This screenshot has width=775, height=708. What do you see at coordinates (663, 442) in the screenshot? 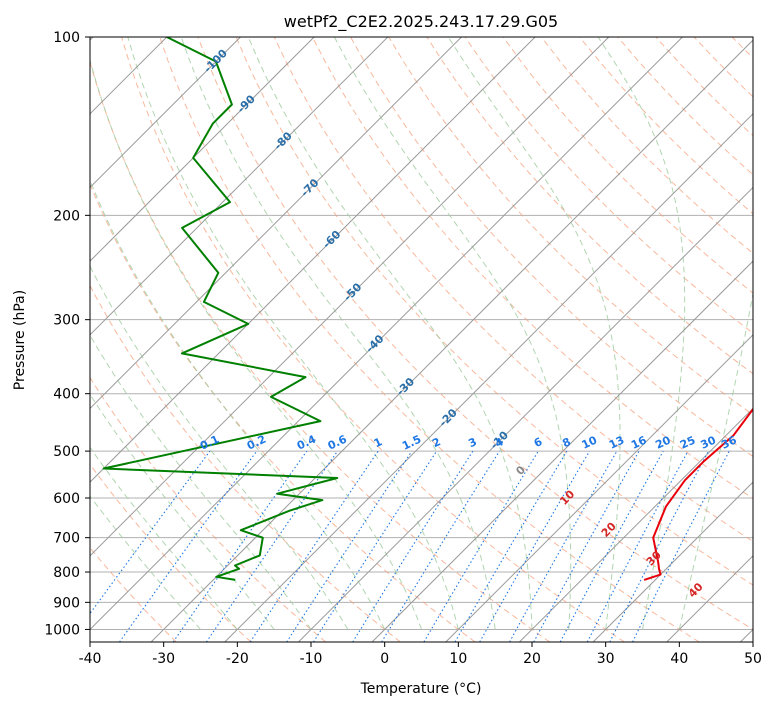
I see `mixing-ratio-label: 20` at bounding box center [663, 442].